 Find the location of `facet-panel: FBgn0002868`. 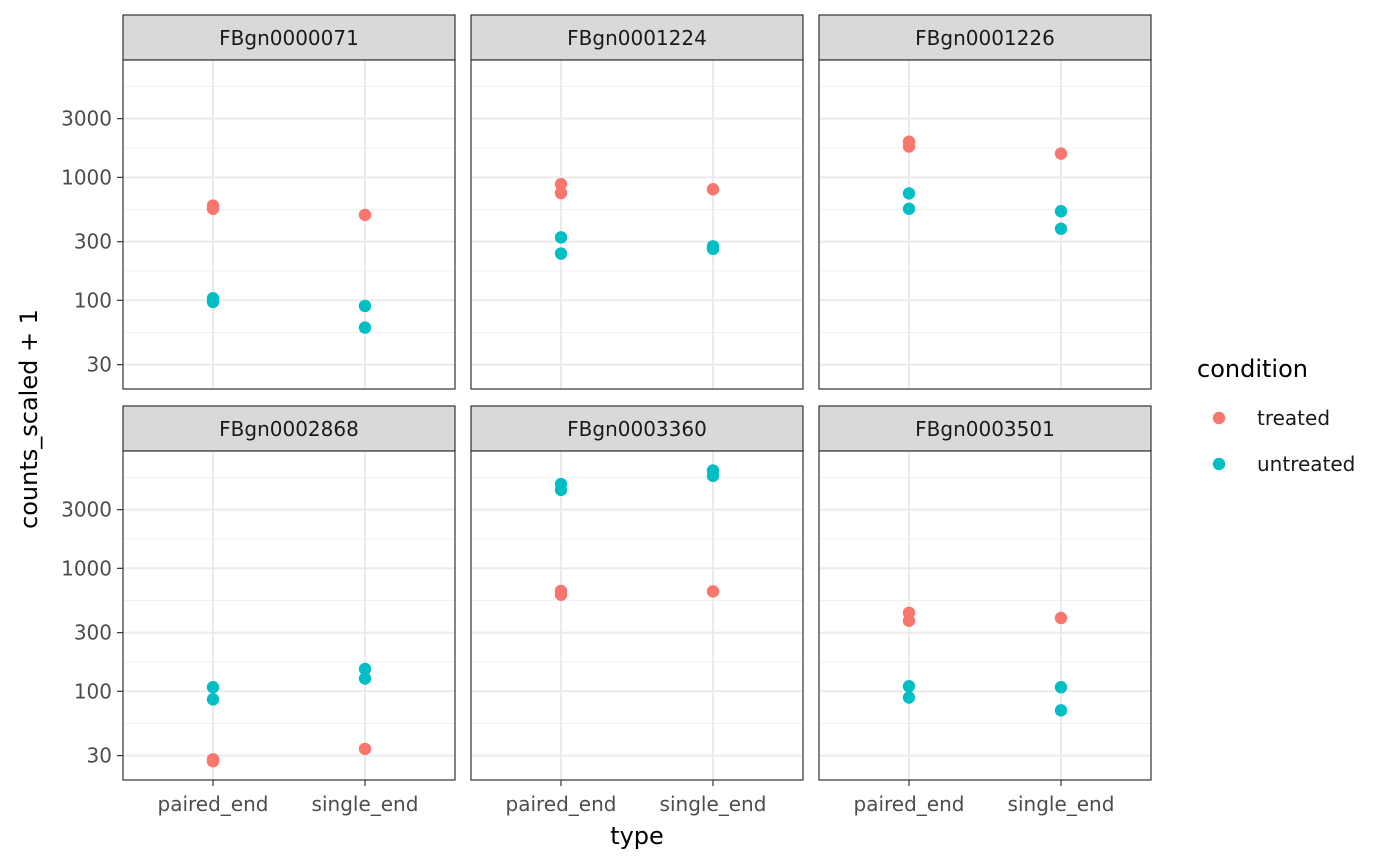

facet-panel: FBgn0002868 is located at coordinates (289, 593).